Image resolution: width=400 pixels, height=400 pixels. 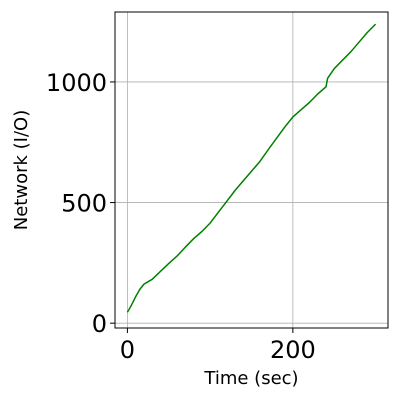 What do you see at coordinates (250, 378) in the screenshot?
I see `x-axis-label: Time (sec)` at bounding box center [250, 378].